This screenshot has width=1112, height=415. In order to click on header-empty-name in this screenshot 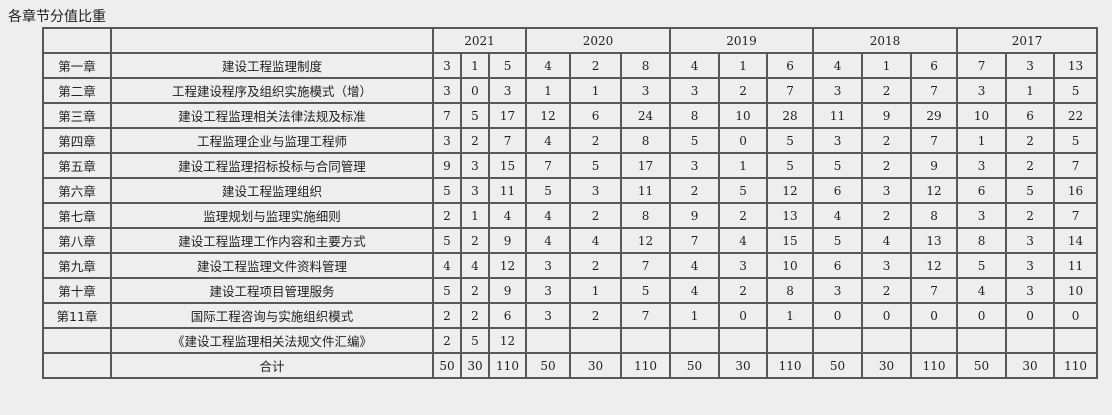, I will do `click(272, 40)`.